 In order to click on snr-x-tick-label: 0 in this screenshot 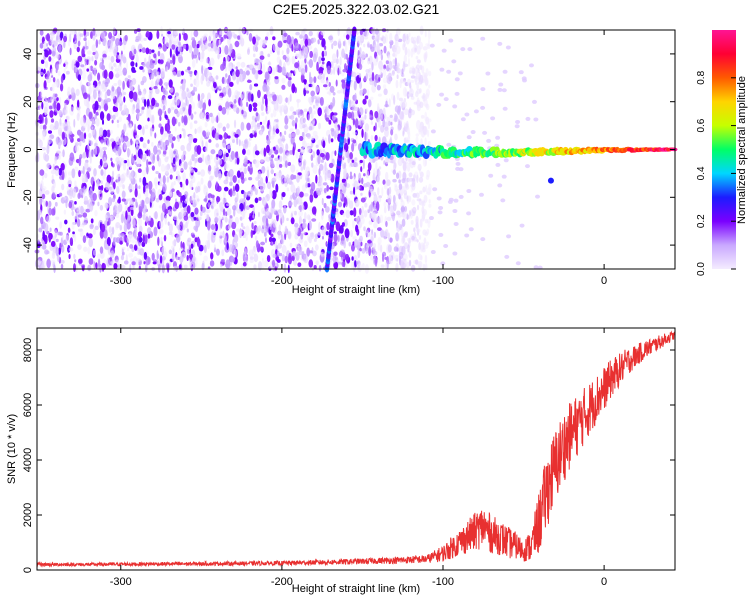, I will do `click(604, 582)`.